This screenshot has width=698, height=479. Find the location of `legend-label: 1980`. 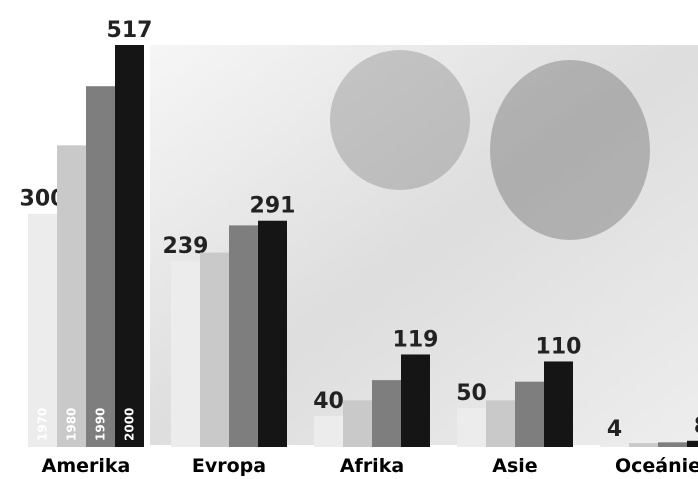

legend-label: 1980 is located at coordinates (72, 424).